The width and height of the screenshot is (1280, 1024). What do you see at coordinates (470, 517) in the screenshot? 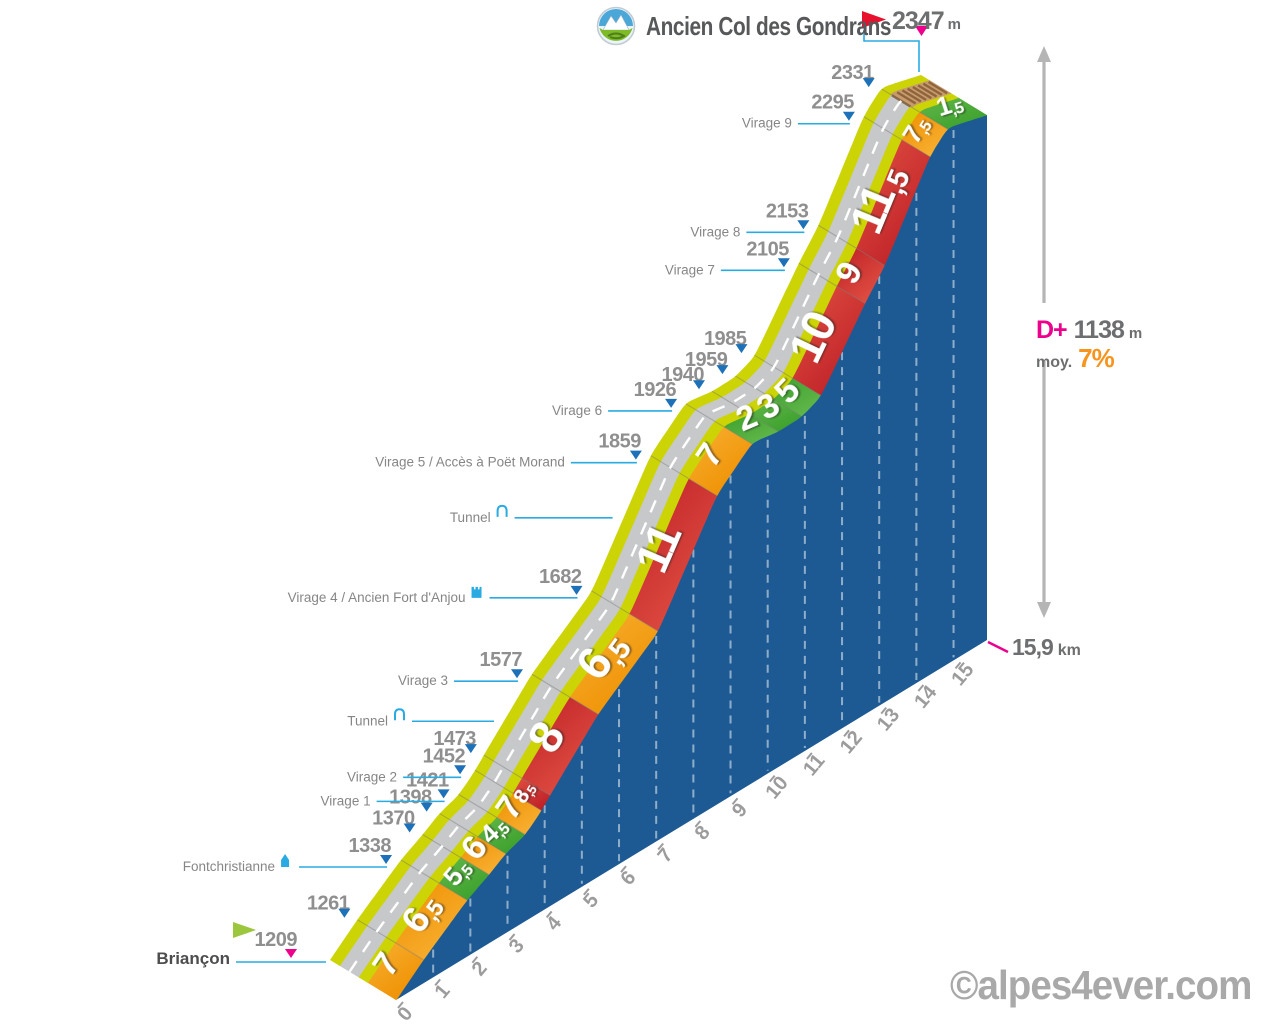
I see `landmark-name: Tunnel` at bounding box center [470, 517].